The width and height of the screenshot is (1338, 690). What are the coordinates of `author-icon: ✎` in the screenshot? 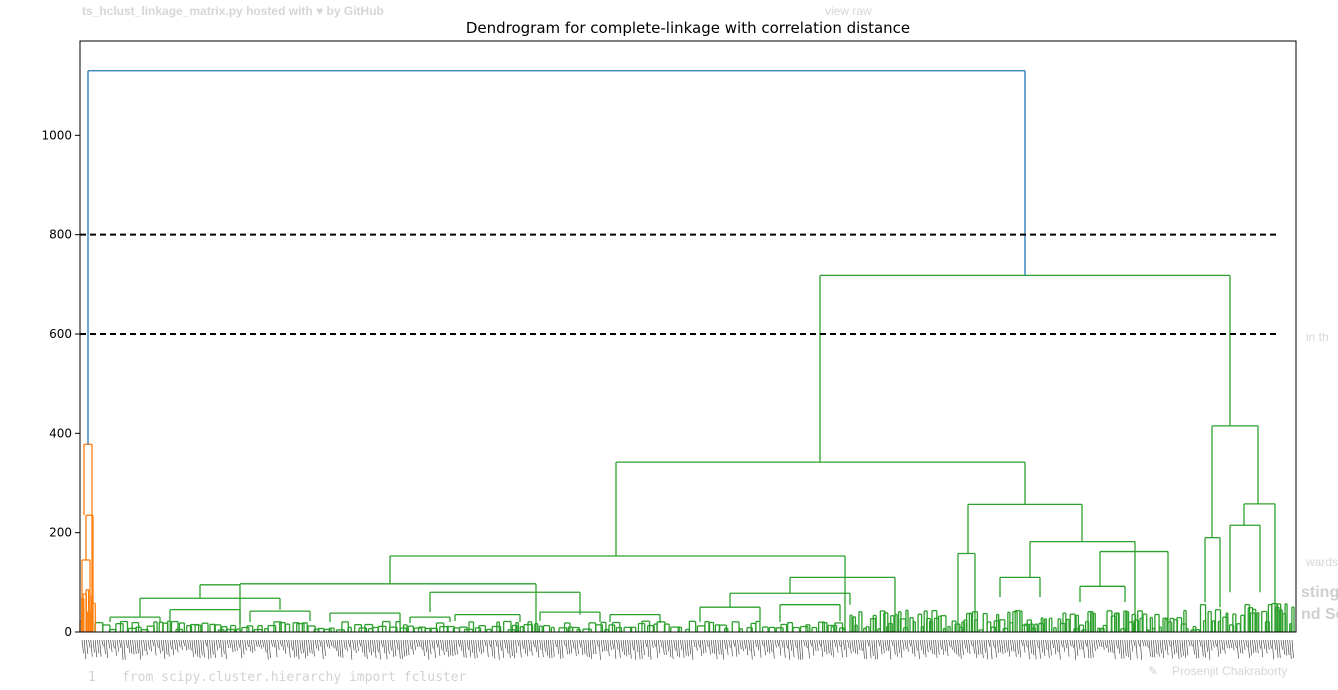 It's located at (1153, 671).